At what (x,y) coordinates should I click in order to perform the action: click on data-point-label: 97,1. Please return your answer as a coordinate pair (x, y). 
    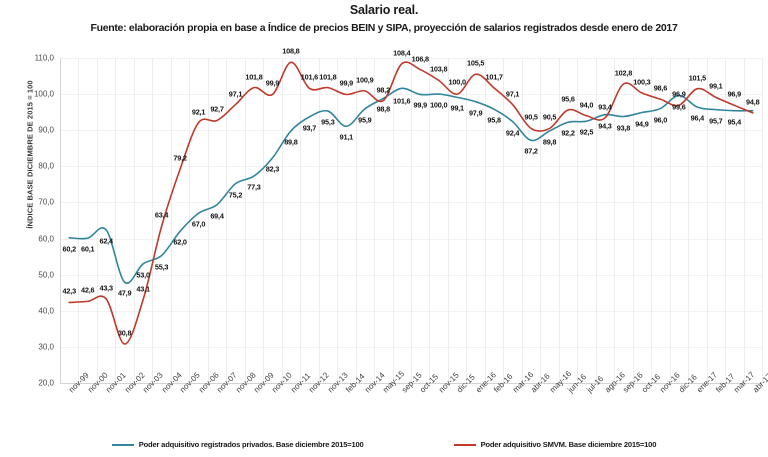
    Looking at the image, I should click on (235, 94).